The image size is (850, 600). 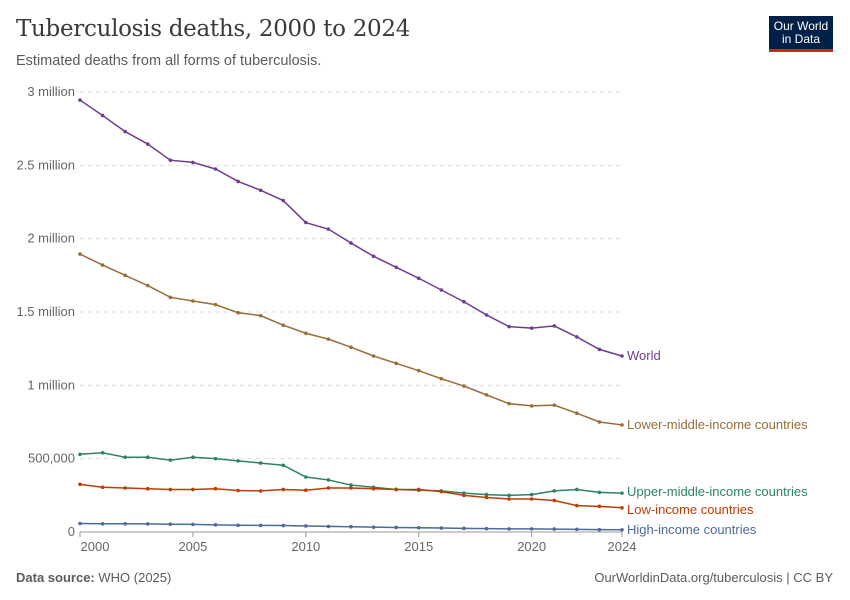 I want to click on source-value: WHO (2025), so click(x=135, y=577).